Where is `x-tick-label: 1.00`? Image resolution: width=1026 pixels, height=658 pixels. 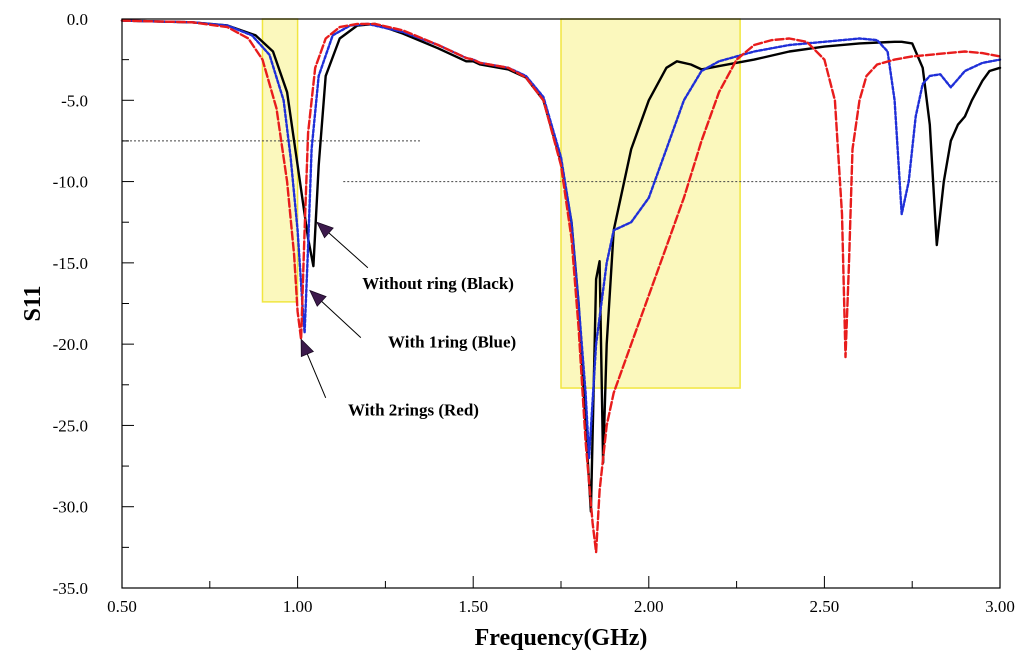 x-tick-label: 1.00 is located at coordinates (298, 606).